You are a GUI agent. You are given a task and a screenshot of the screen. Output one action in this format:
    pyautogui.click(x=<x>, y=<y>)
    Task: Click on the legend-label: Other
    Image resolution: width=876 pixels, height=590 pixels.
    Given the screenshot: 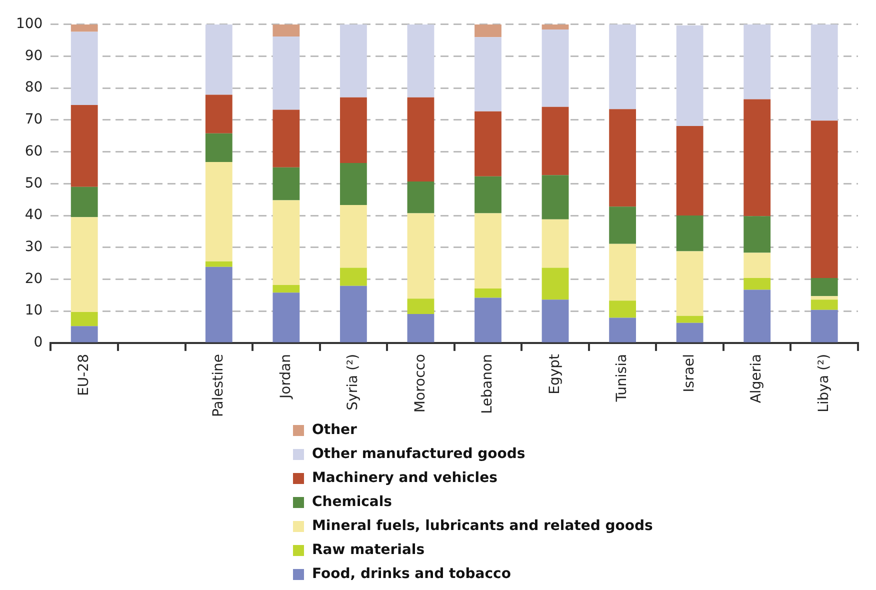 What is the action you would take?
    pyautogui.click(x=334, y=430)
    